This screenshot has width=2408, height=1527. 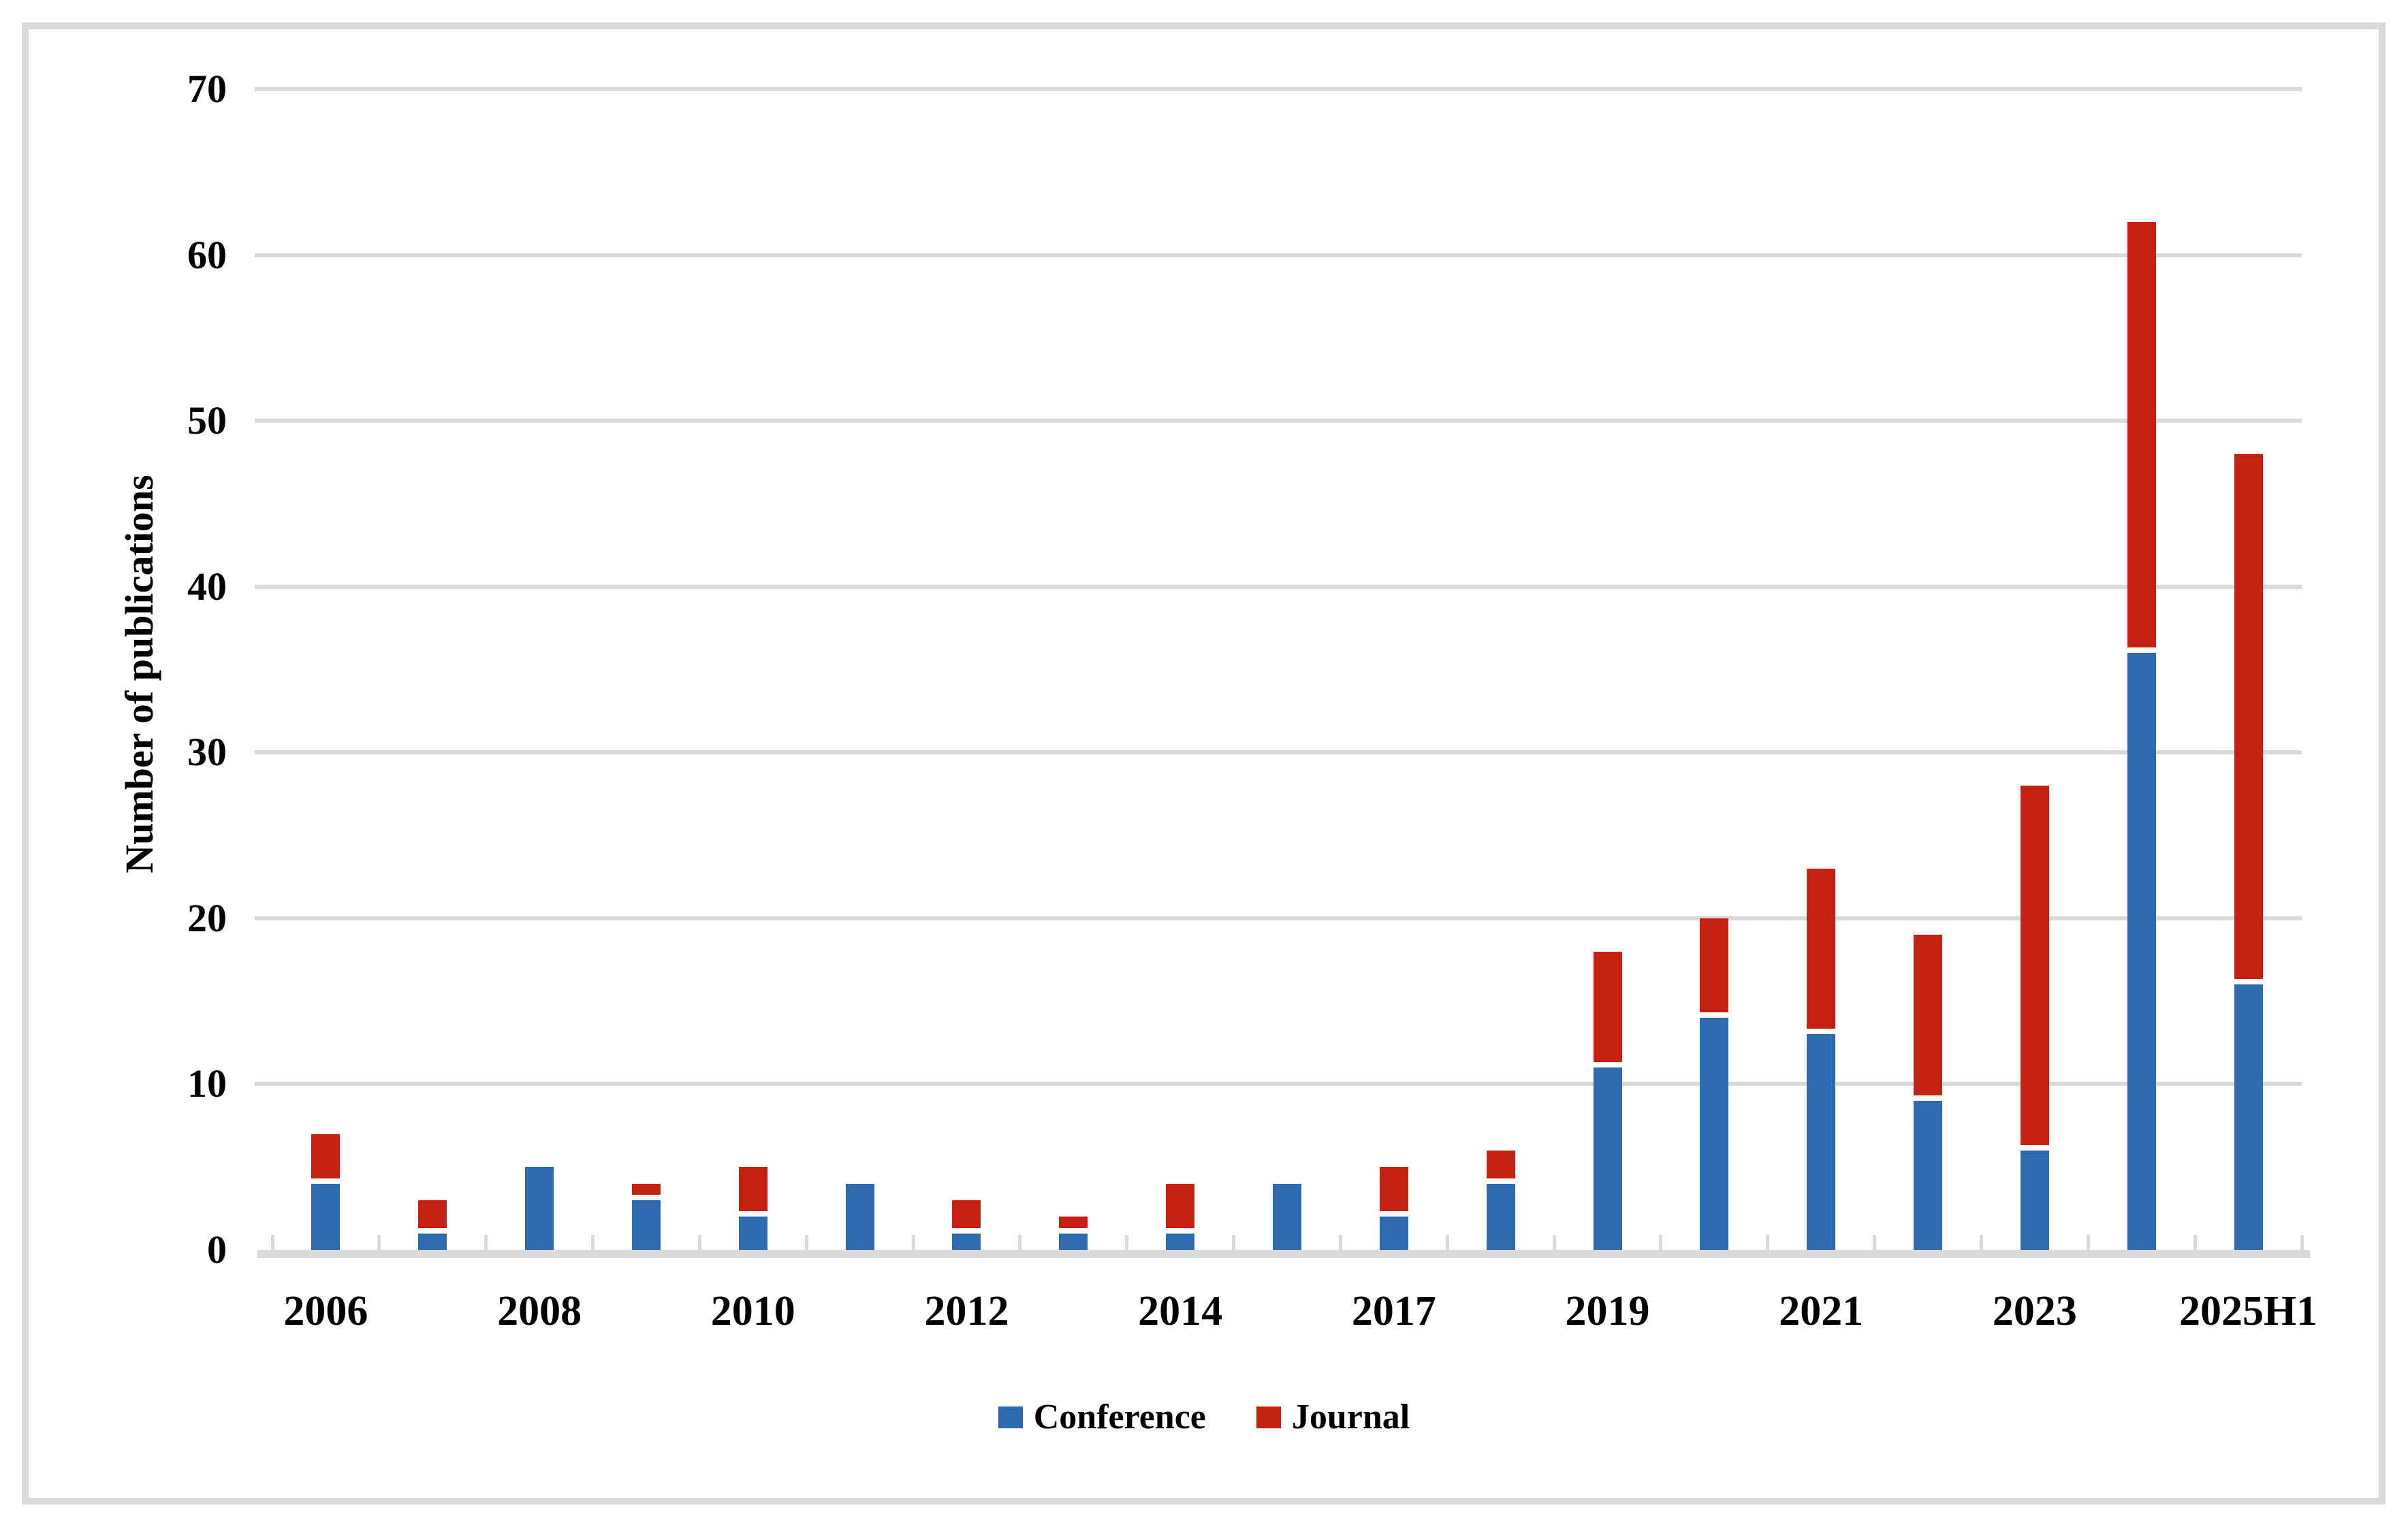 I want to click on y-tick-label: 40, so click(x=207, y=586).